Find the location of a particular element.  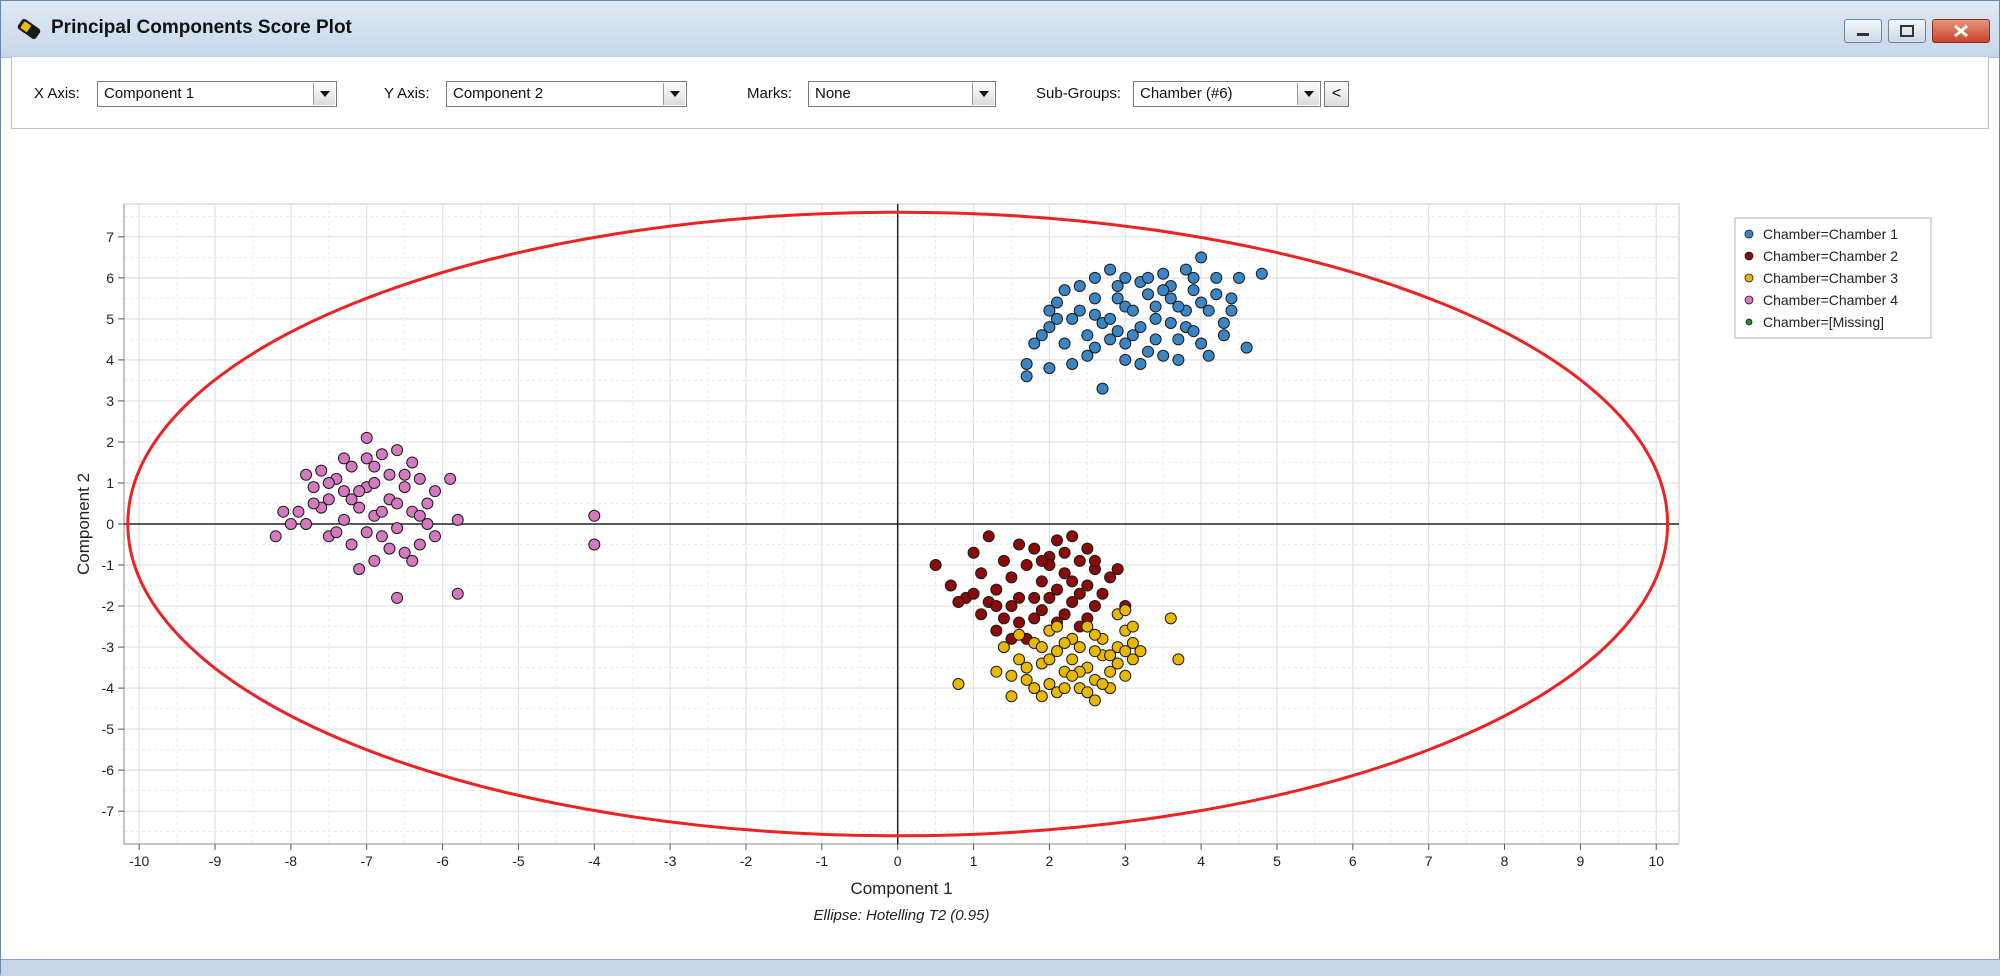

close-button is located at coordinates (1961, 31).